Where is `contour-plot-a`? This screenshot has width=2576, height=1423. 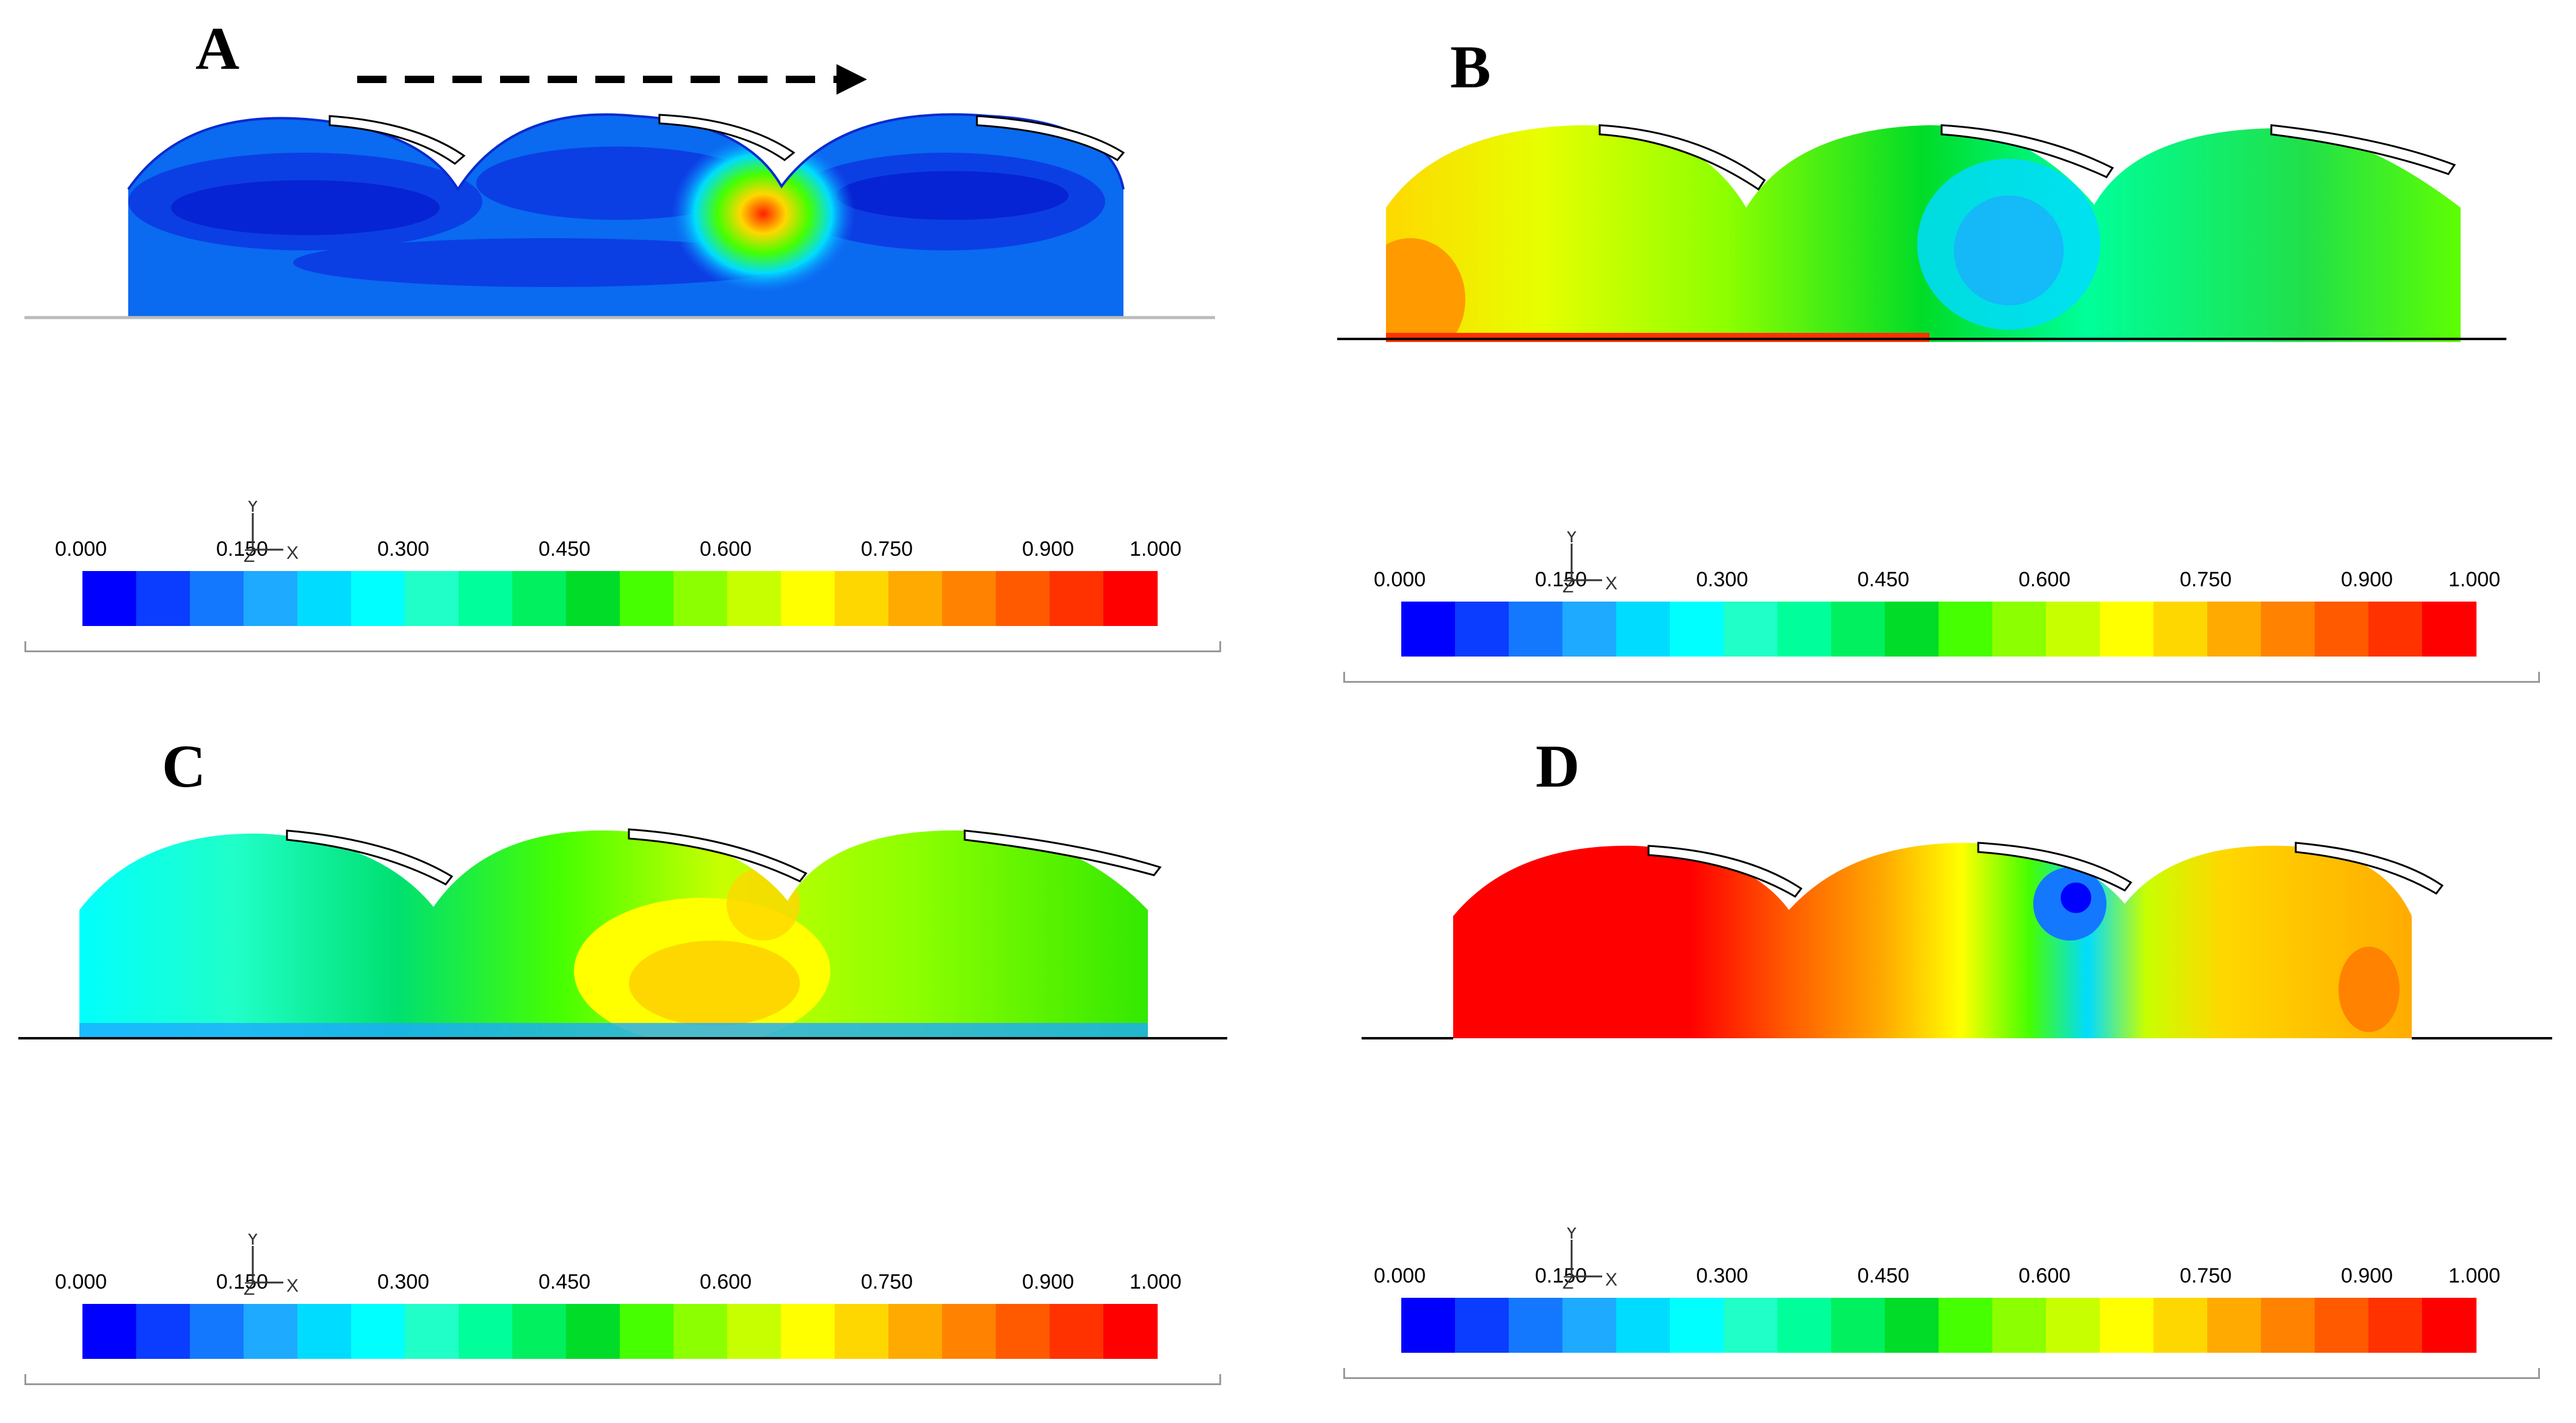
contour-plot-a is located at coordinates (619, 216).